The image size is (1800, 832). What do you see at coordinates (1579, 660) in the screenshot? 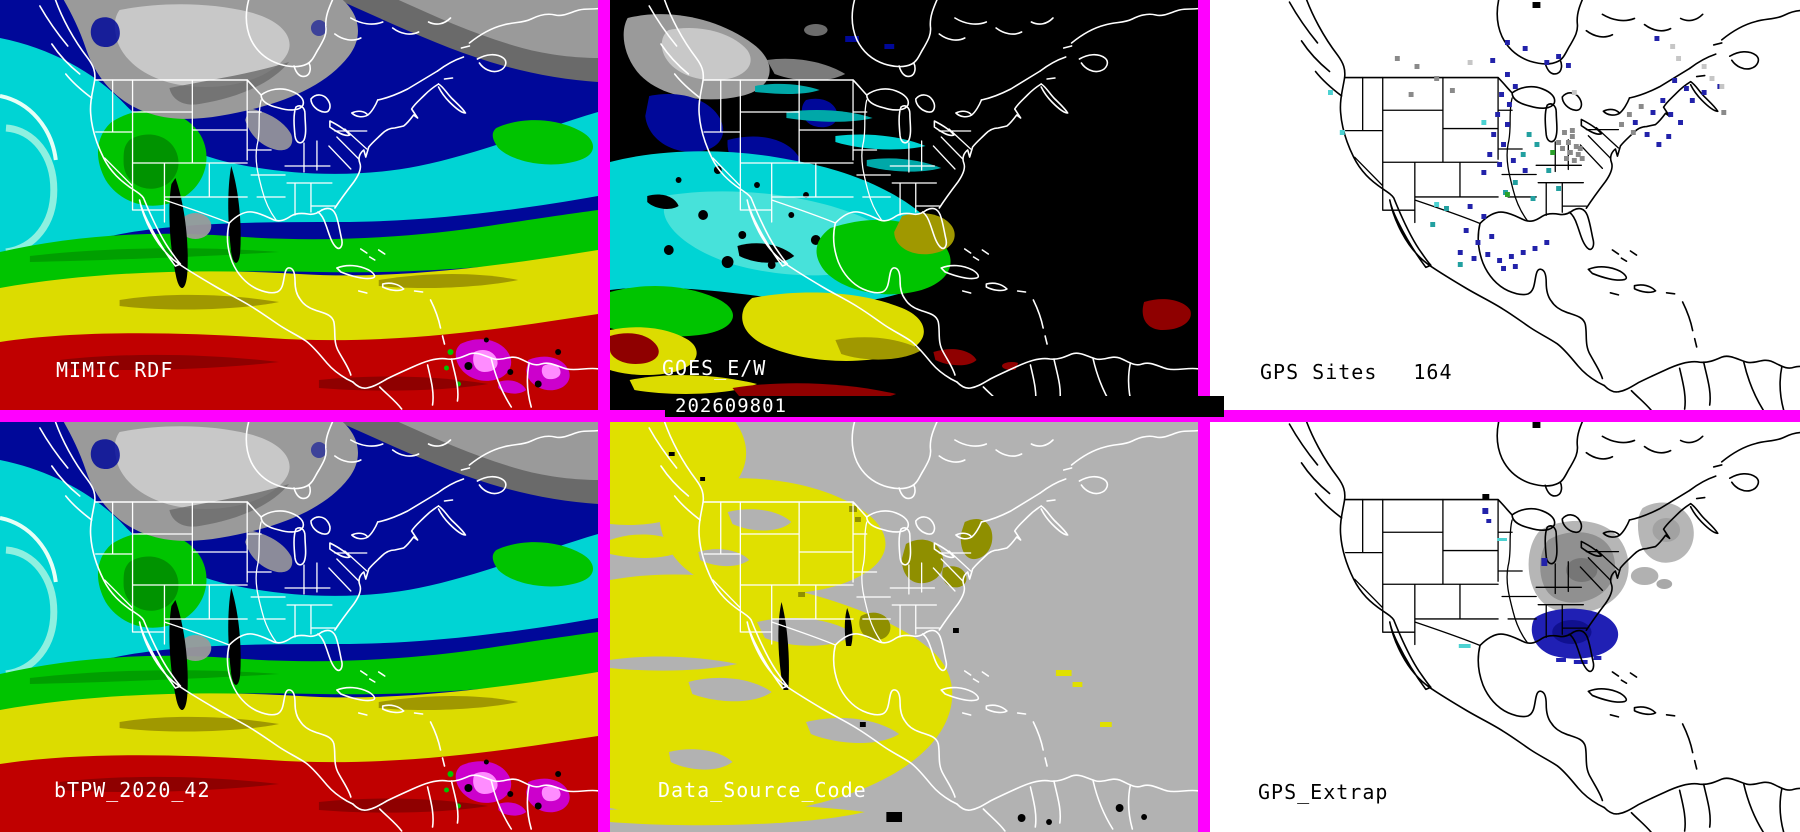
I see `extrap-blue-fringe` at bounding box center [1579, 660].